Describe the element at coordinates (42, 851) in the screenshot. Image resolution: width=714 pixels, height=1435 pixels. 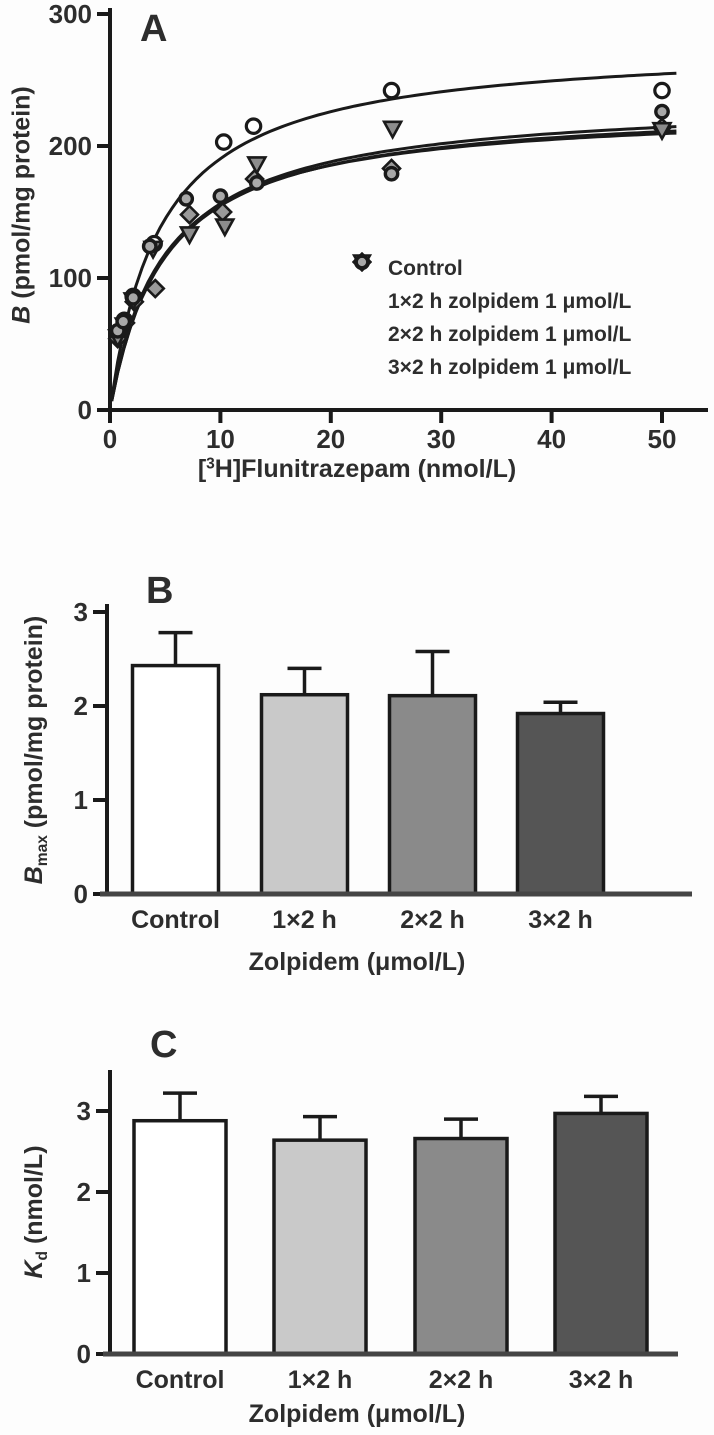
I see `panel-b-y-sub: max` at that location.